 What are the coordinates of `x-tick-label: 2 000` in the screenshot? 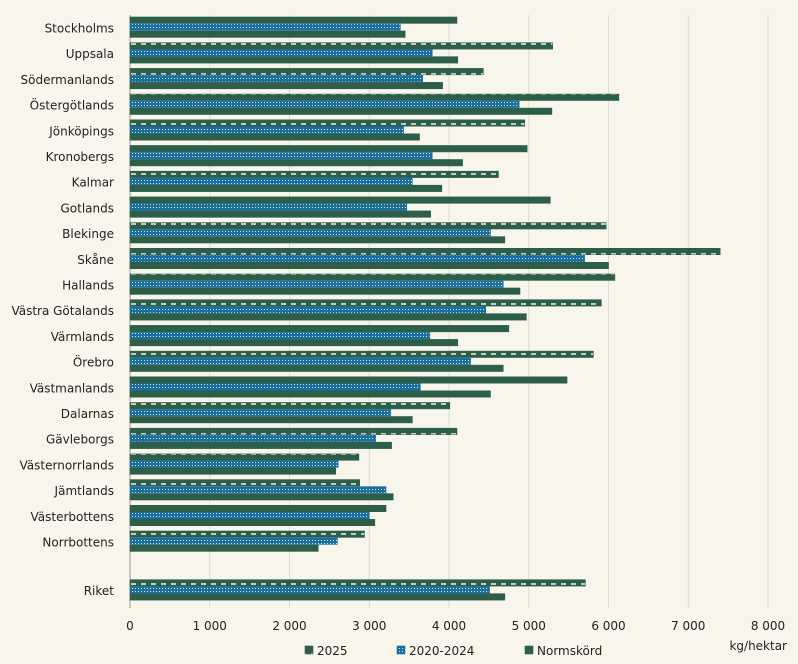 It's located at (289, 626).